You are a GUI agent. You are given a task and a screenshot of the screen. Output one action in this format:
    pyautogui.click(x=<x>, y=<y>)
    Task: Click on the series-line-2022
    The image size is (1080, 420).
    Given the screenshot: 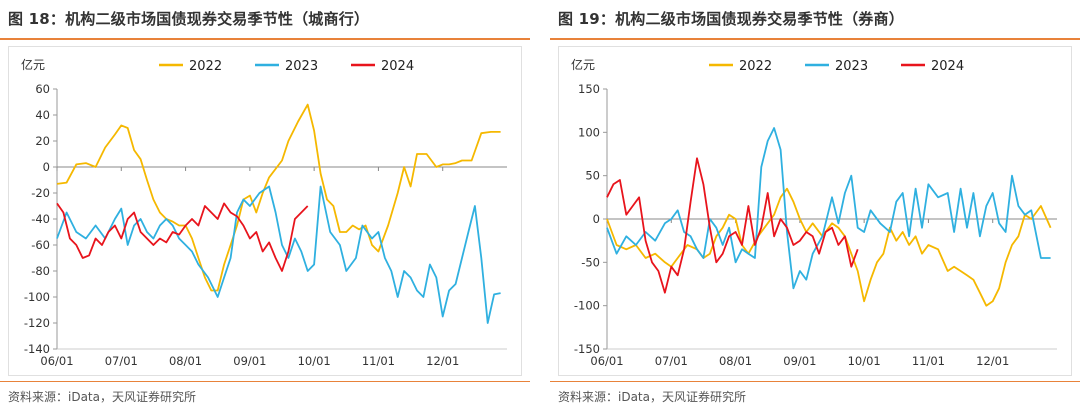 What is the action you would take?
    pyautogui.click(x=829, y=247)
    